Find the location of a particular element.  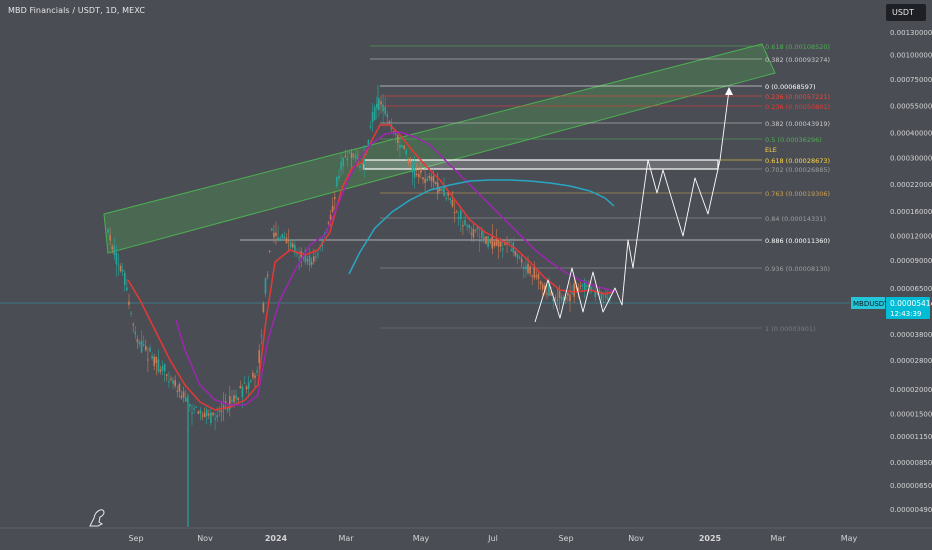

price-tick-label: 0.00002000 is located at coordinates (911, 390).